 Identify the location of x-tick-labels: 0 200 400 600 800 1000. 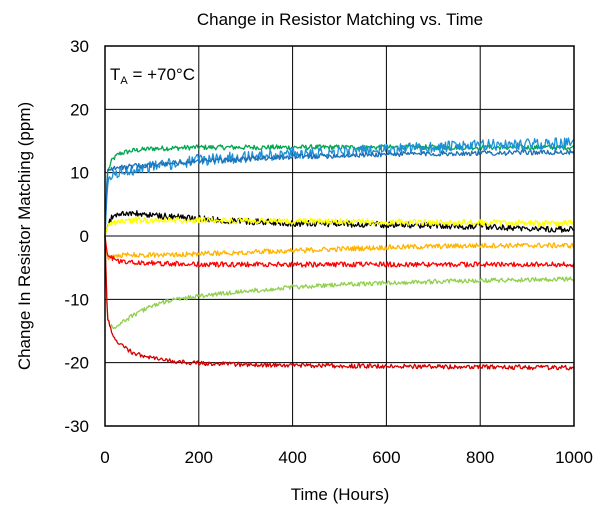
(346, 457).